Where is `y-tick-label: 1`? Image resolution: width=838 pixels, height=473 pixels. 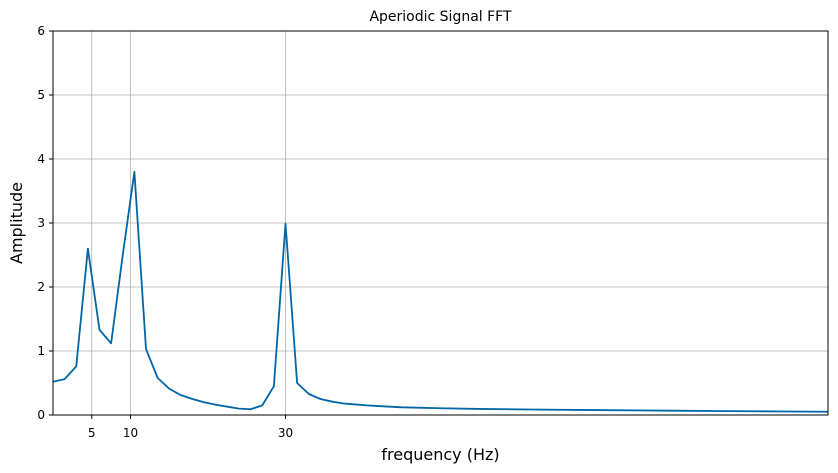 y-tick-label: 1 is located at coordinates (41, 351).